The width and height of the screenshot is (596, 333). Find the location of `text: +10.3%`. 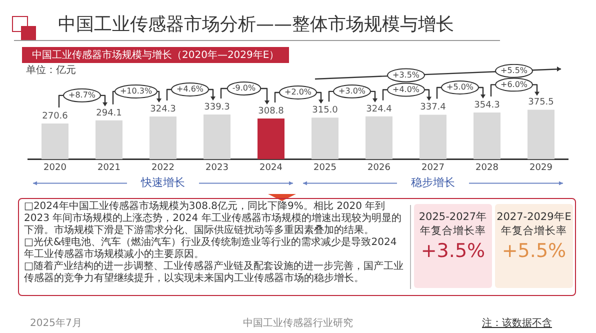

text: +10.3% is located at coordinates (136, 91).